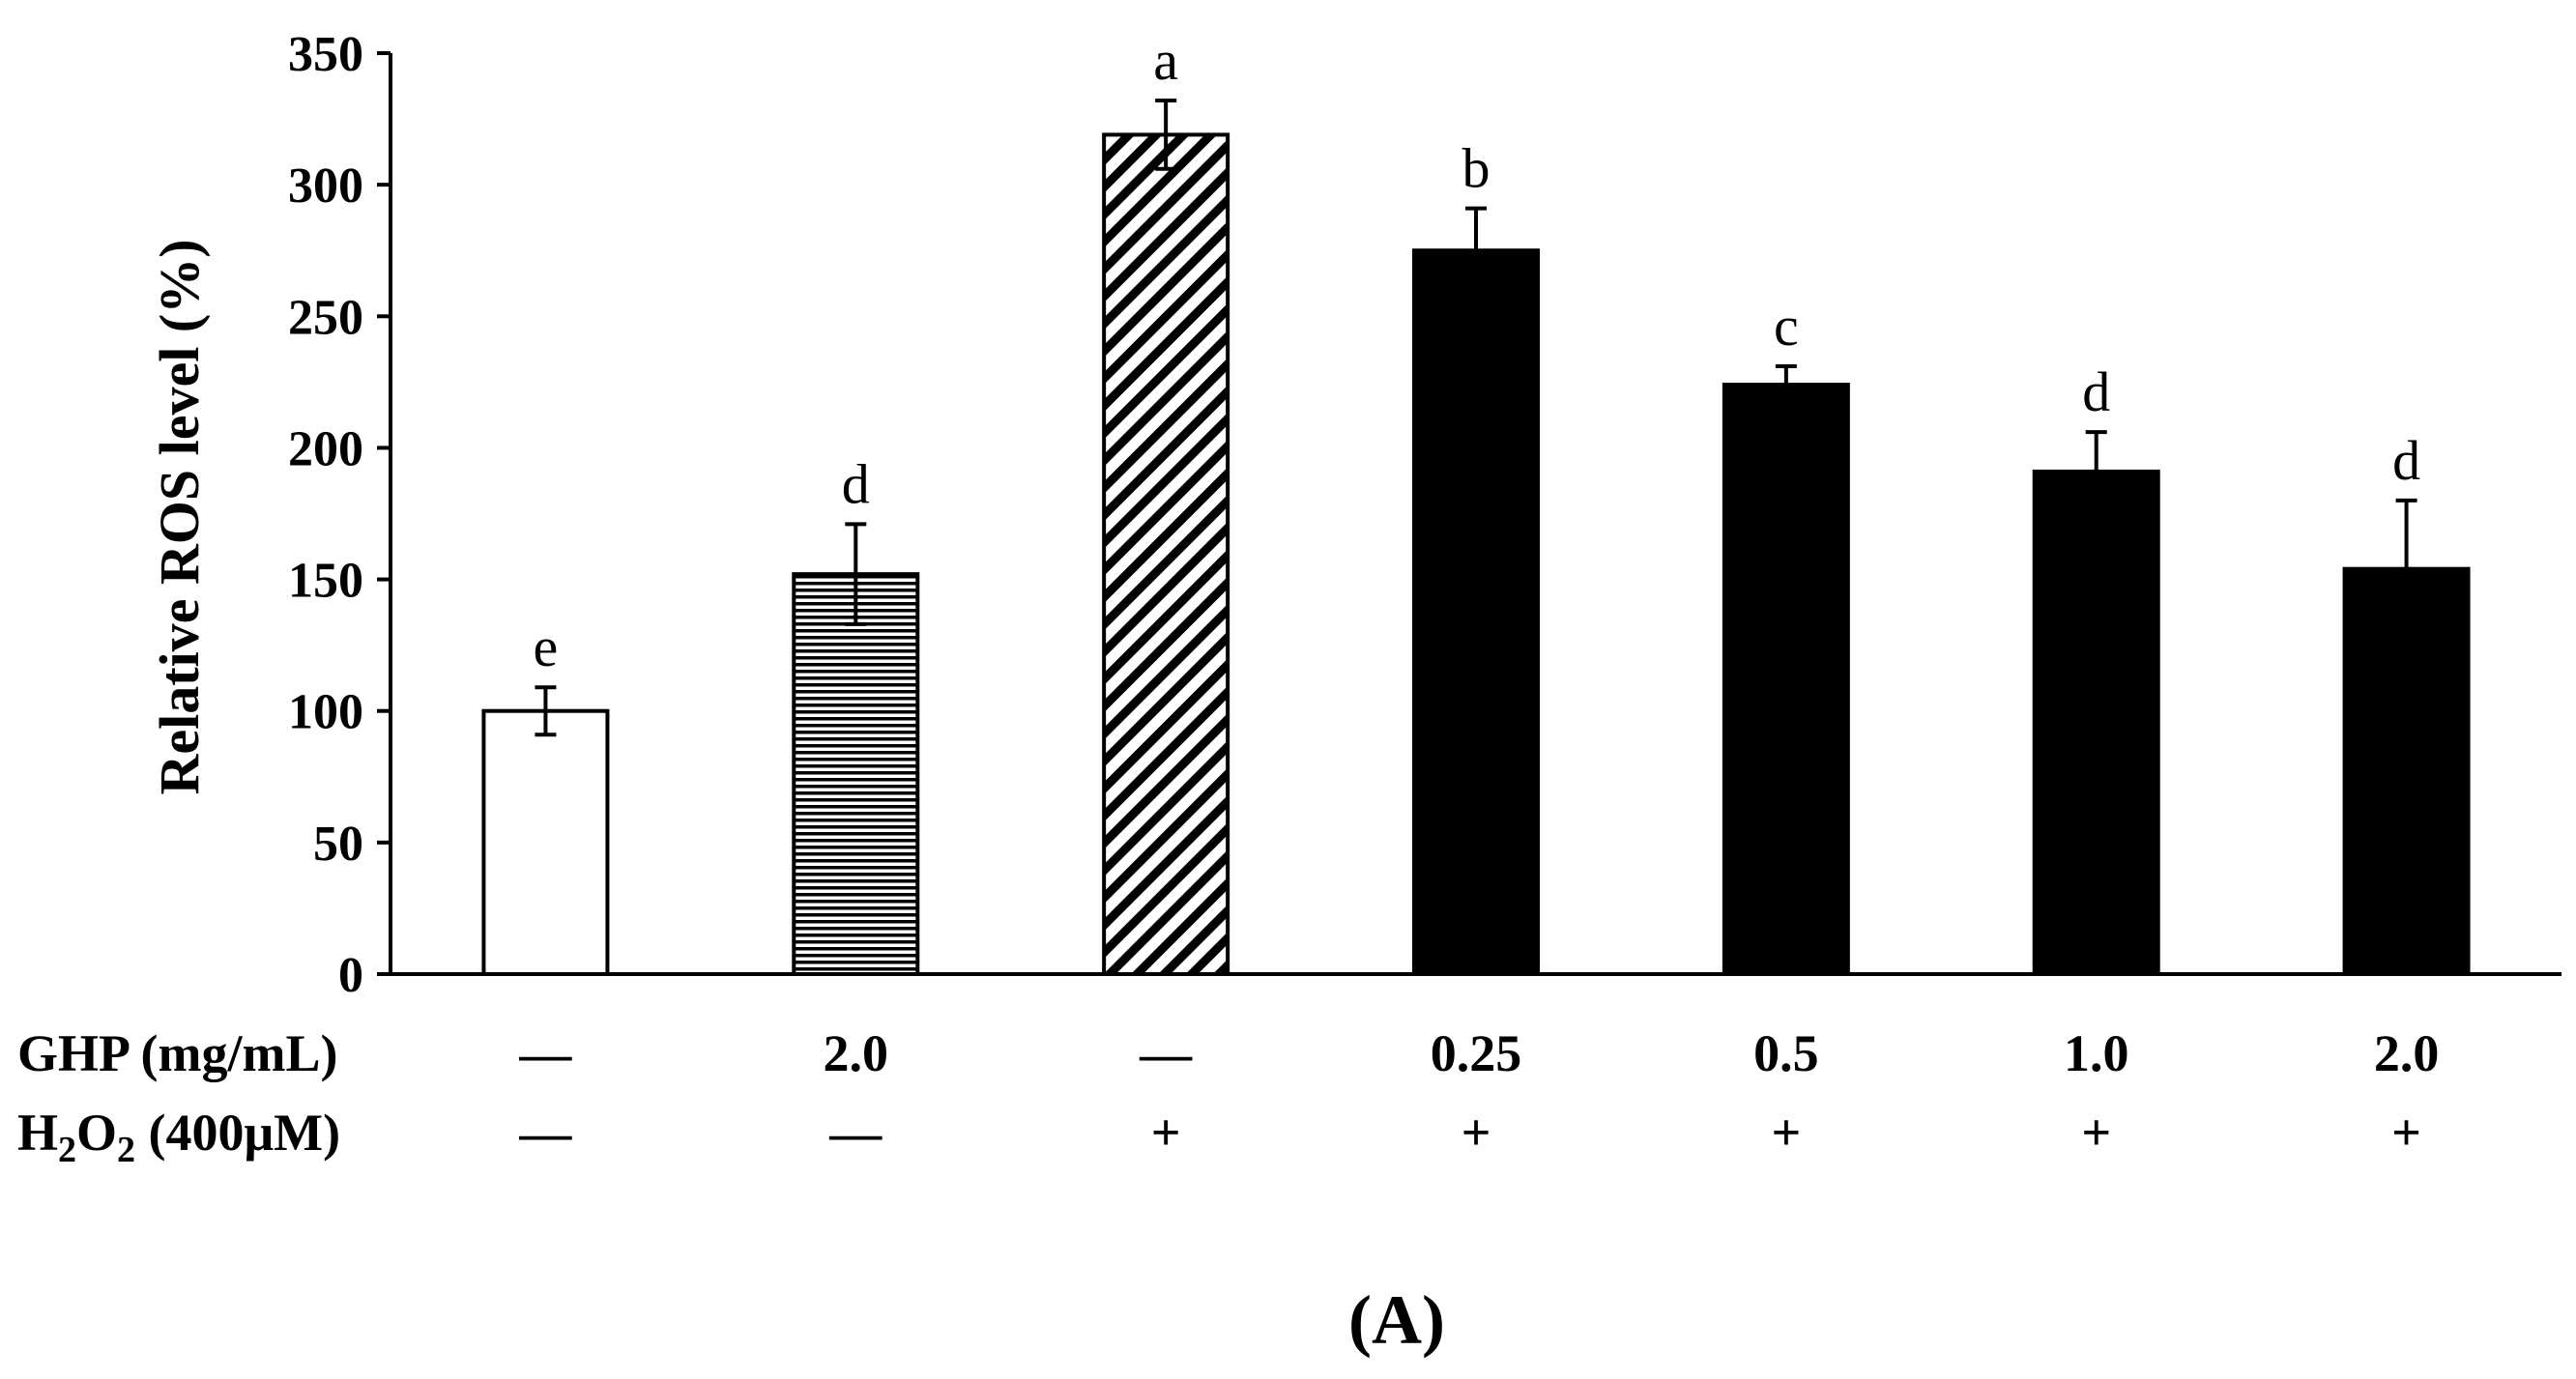 The height and width of the screenshot is (1379, 2576). Describe the element at coordinates (338, 844) in the screenshot. I see `y-tick-label: 50` at that location.